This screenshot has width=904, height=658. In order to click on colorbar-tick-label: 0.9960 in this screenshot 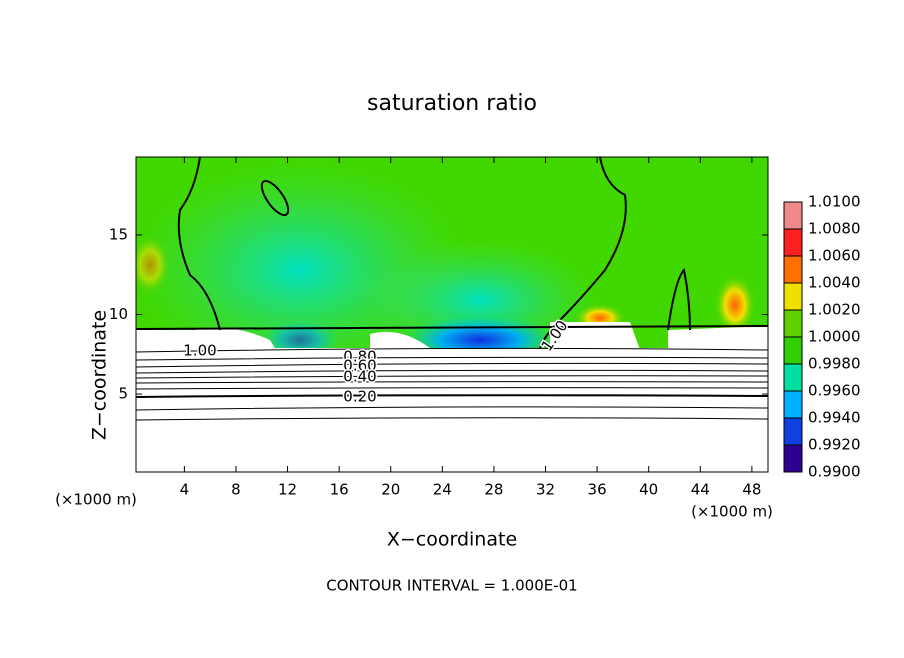, I will do `click(834, 391)`.